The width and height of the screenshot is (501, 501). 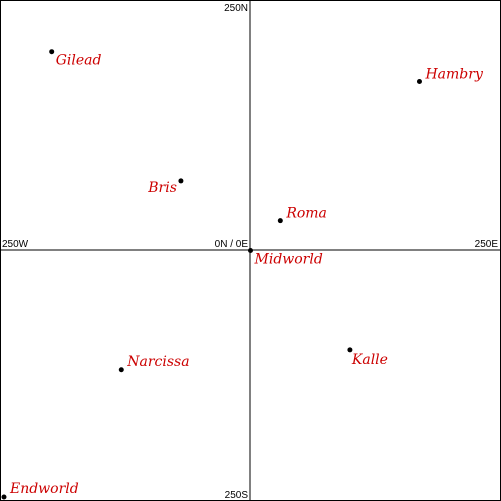 I want to click on place-roma: Roma, so click(x=302, y=215).